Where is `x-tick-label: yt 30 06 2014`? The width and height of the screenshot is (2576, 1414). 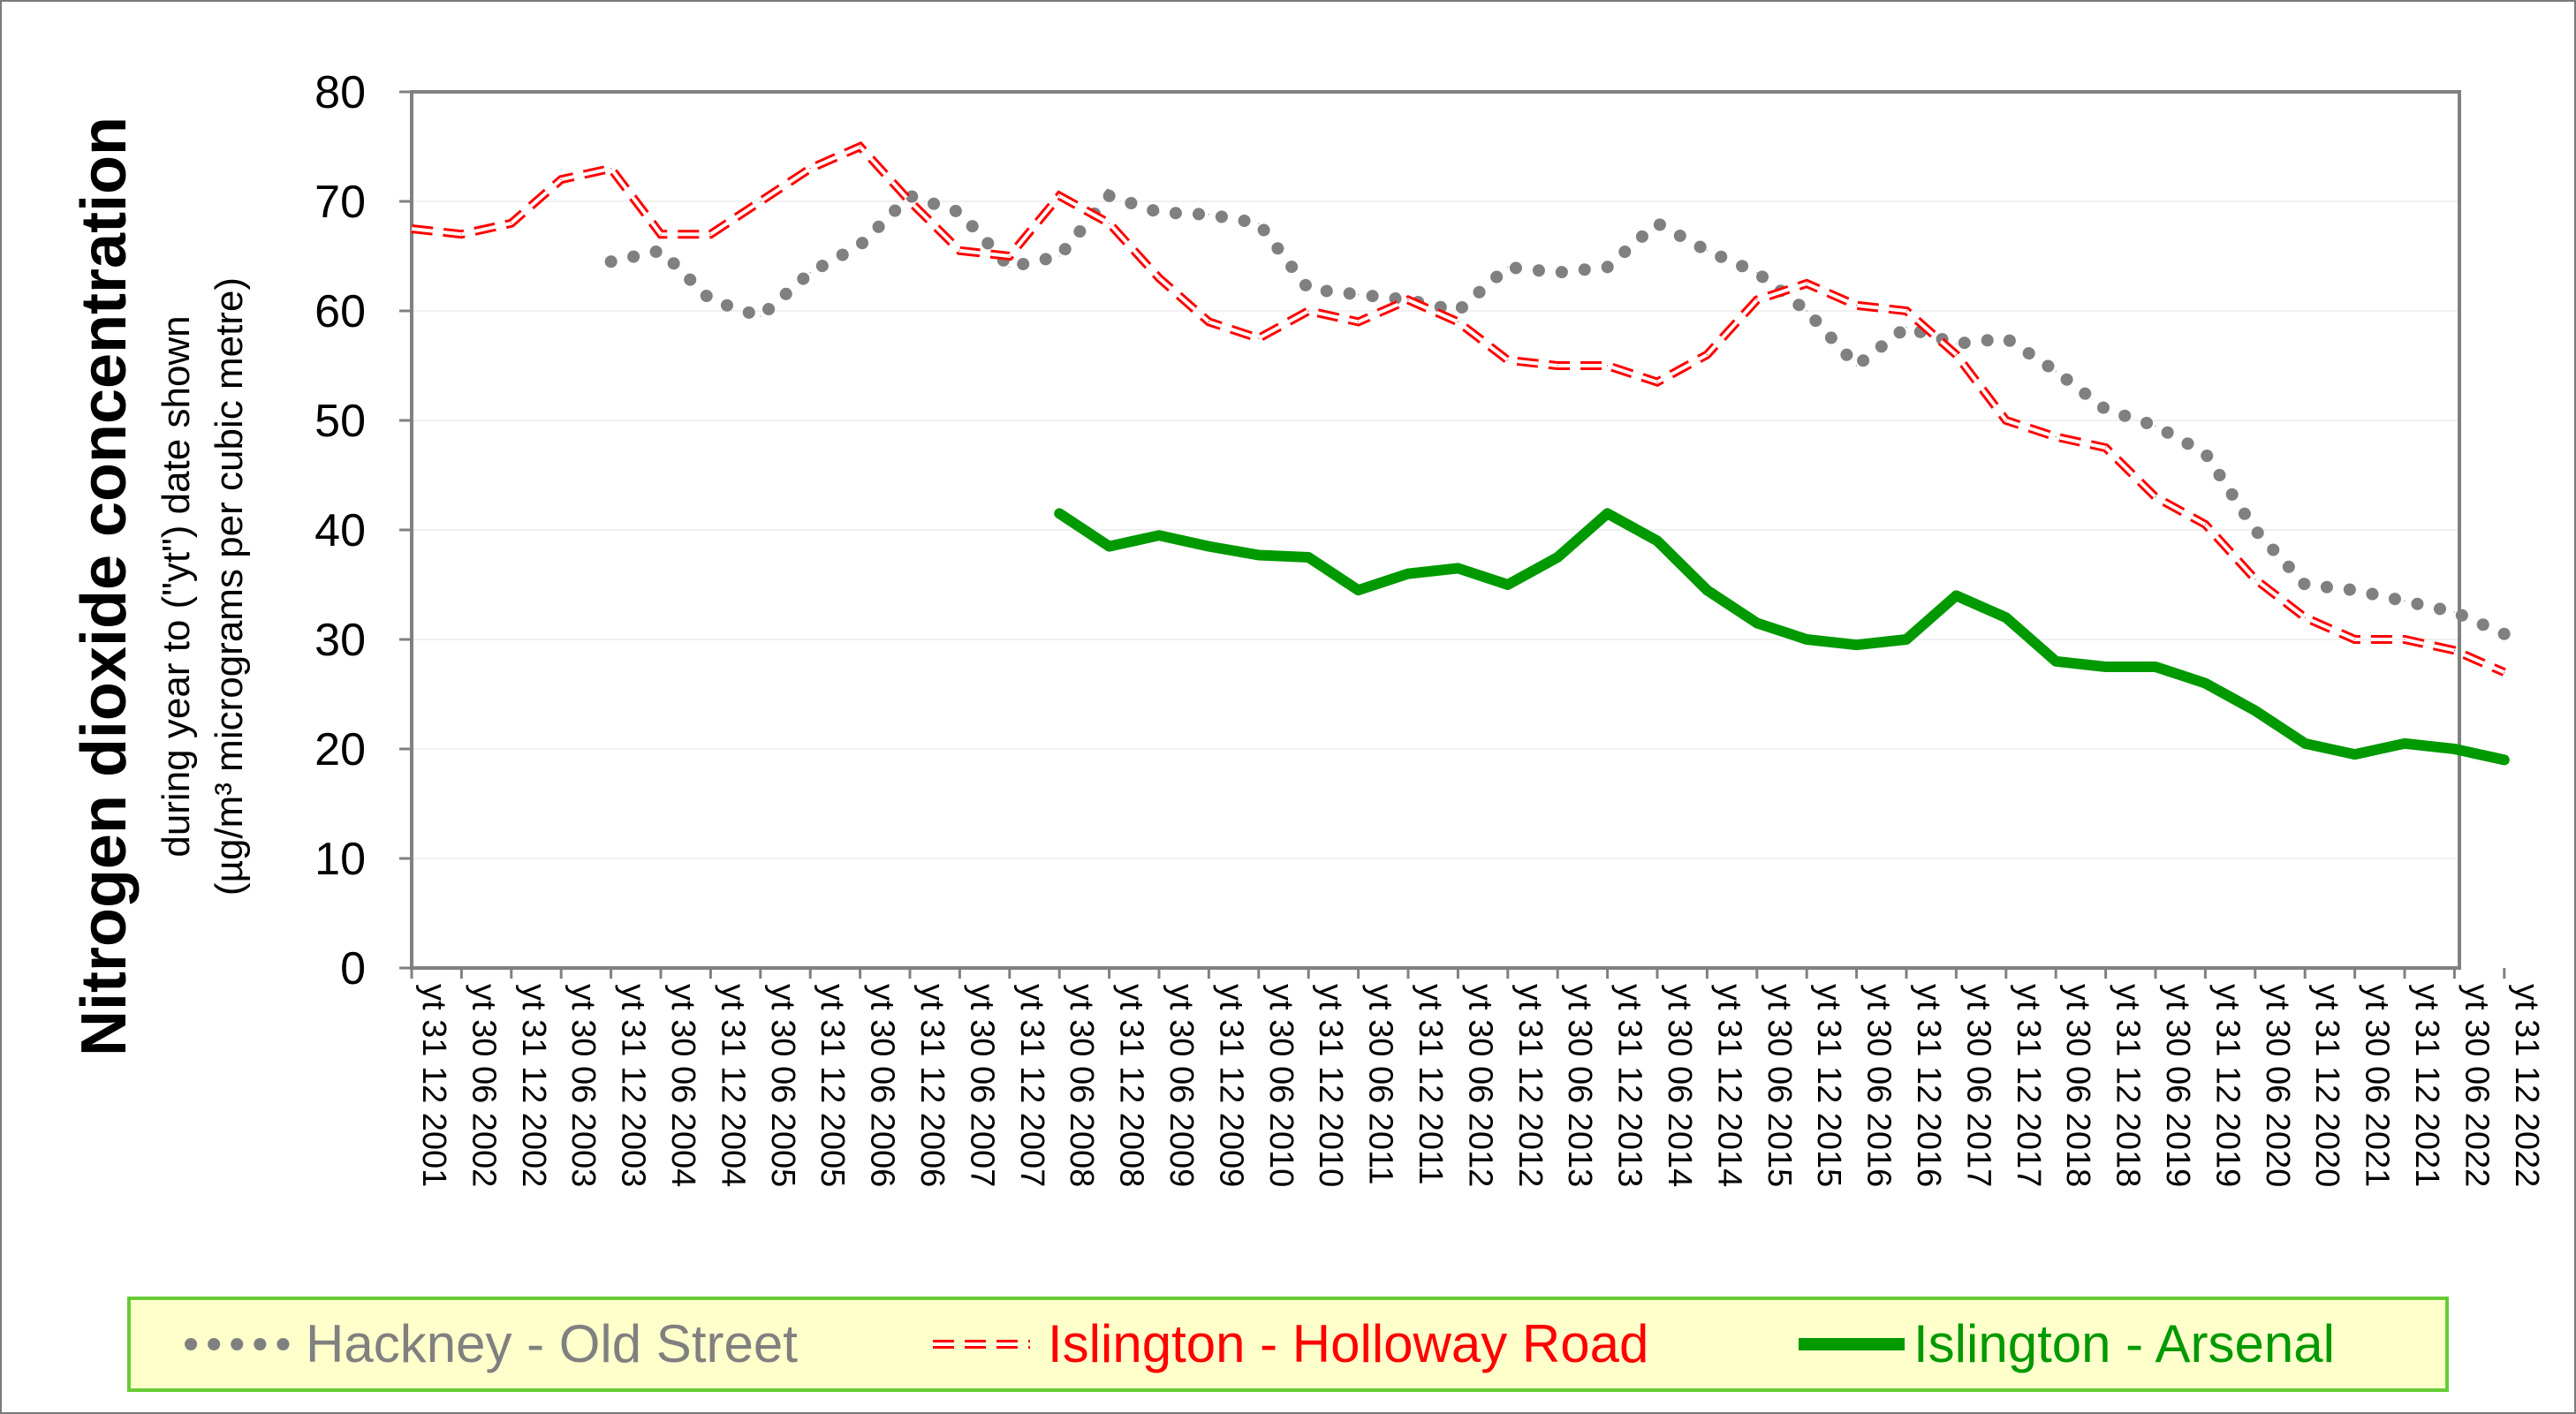 x-tick-label: yt 30 06 2014 is located at coordinates (1679, 1085).